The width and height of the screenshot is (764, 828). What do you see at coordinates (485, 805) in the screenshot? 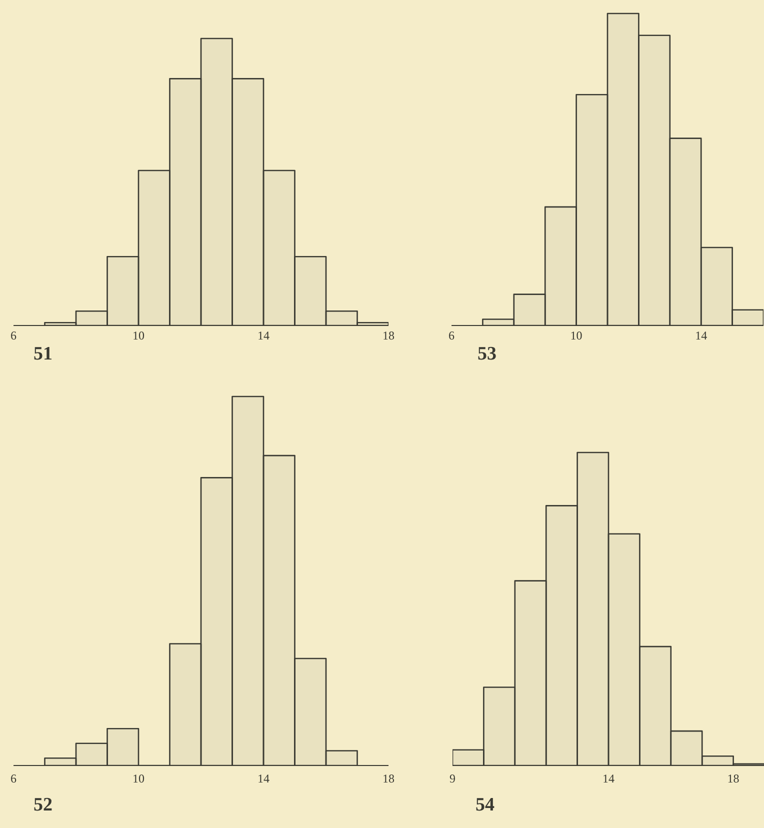
I see `text: 54` at bounding box center [485, 805].